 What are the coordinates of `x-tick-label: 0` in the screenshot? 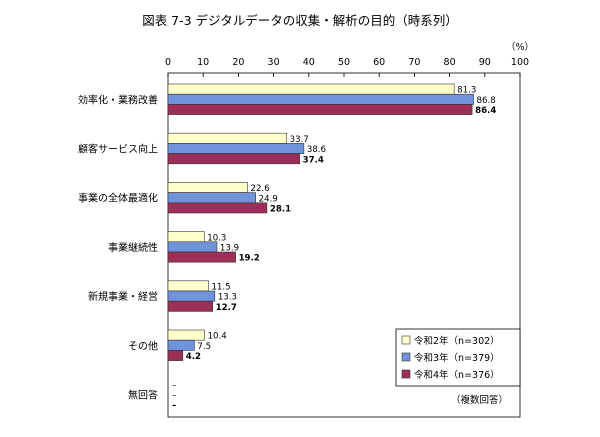 It's located at (168, 62).